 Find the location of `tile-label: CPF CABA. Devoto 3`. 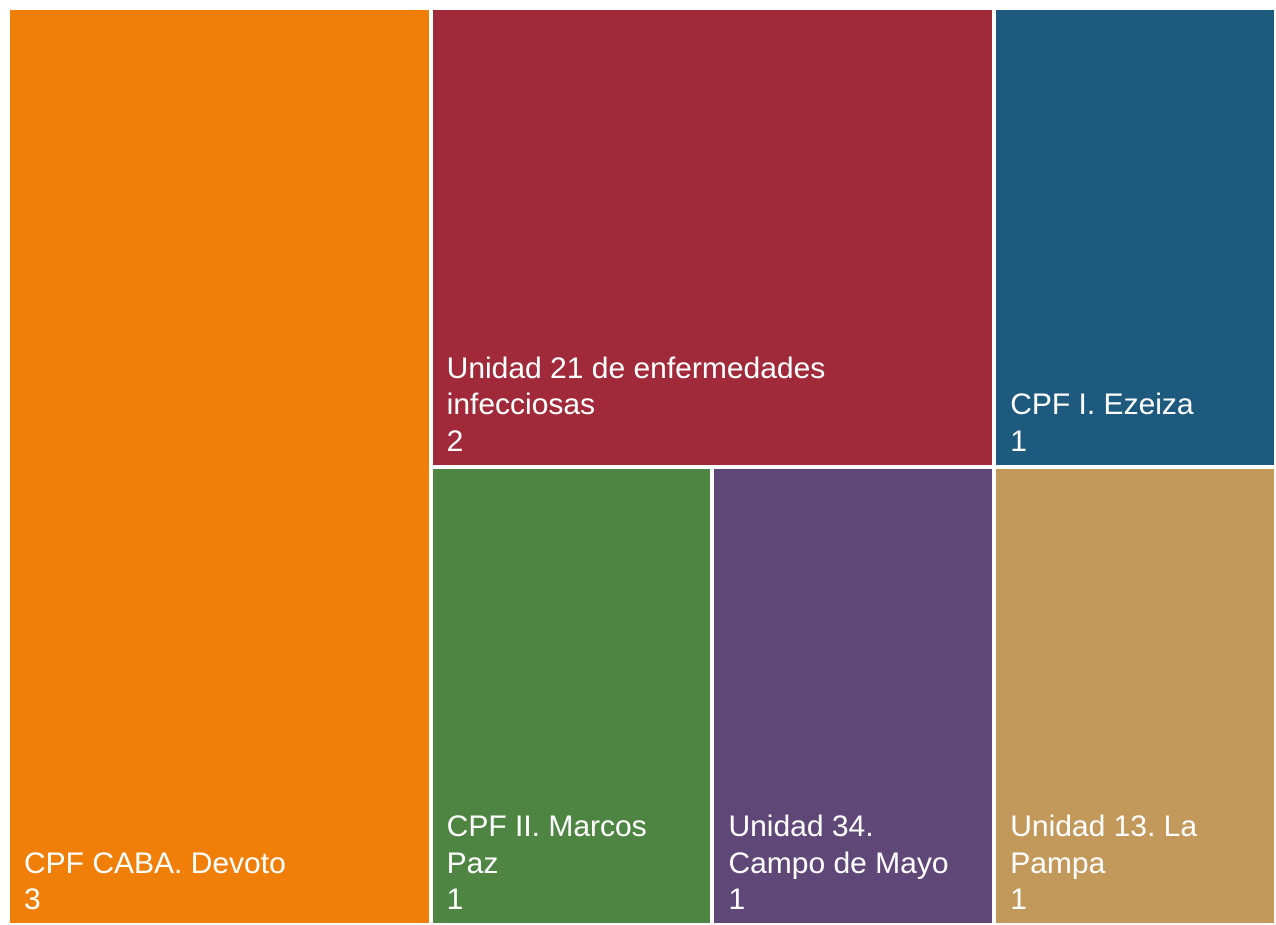

tile-label: CPF CABA. Devoto 3 is located at coordinates (155, 882).